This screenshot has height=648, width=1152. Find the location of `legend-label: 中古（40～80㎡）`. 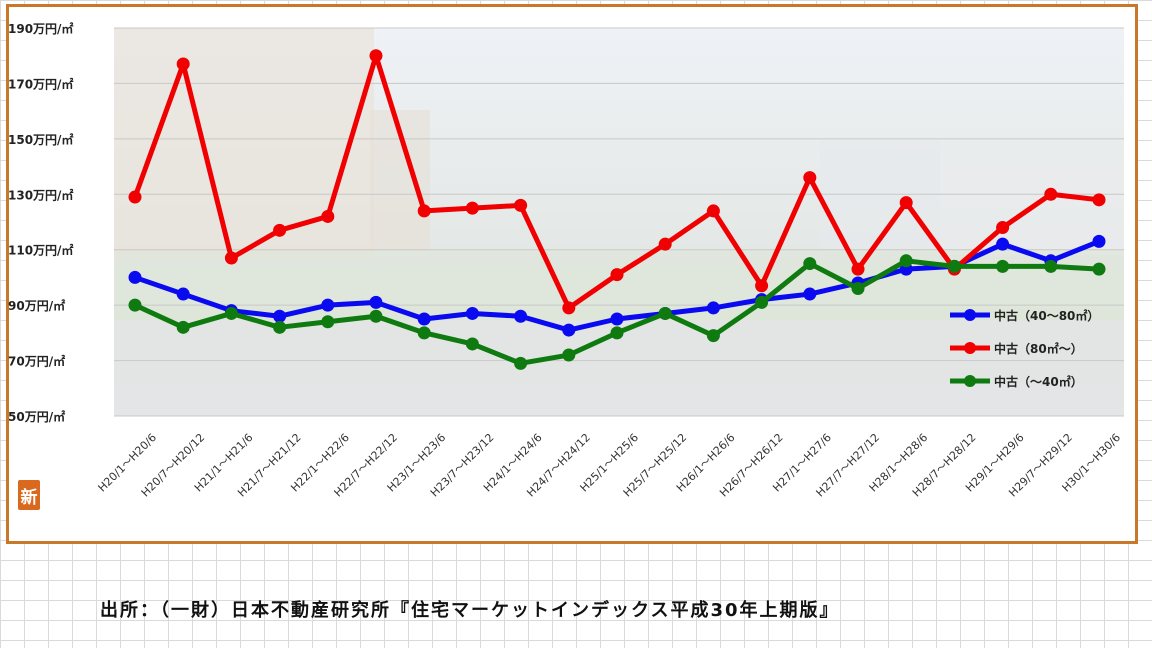

legend-label: 中古（40～80㎡） is located at coordinates (1046, 315).